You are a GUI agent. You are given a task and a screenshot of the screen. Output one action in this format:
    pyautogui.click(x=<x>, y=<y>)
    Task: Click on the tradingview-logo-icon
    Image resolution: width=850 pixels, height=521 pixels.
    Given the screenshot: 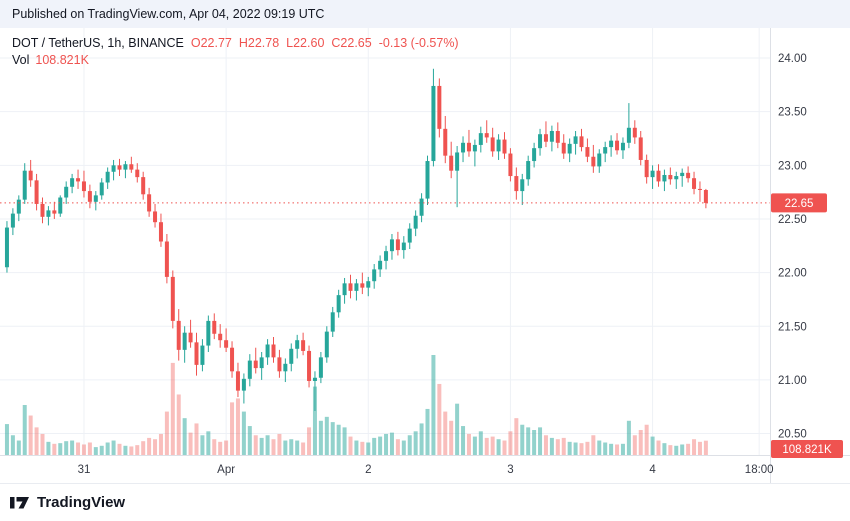 What is the action you would take?
    pyautogui.click(x=20, y=503)
    